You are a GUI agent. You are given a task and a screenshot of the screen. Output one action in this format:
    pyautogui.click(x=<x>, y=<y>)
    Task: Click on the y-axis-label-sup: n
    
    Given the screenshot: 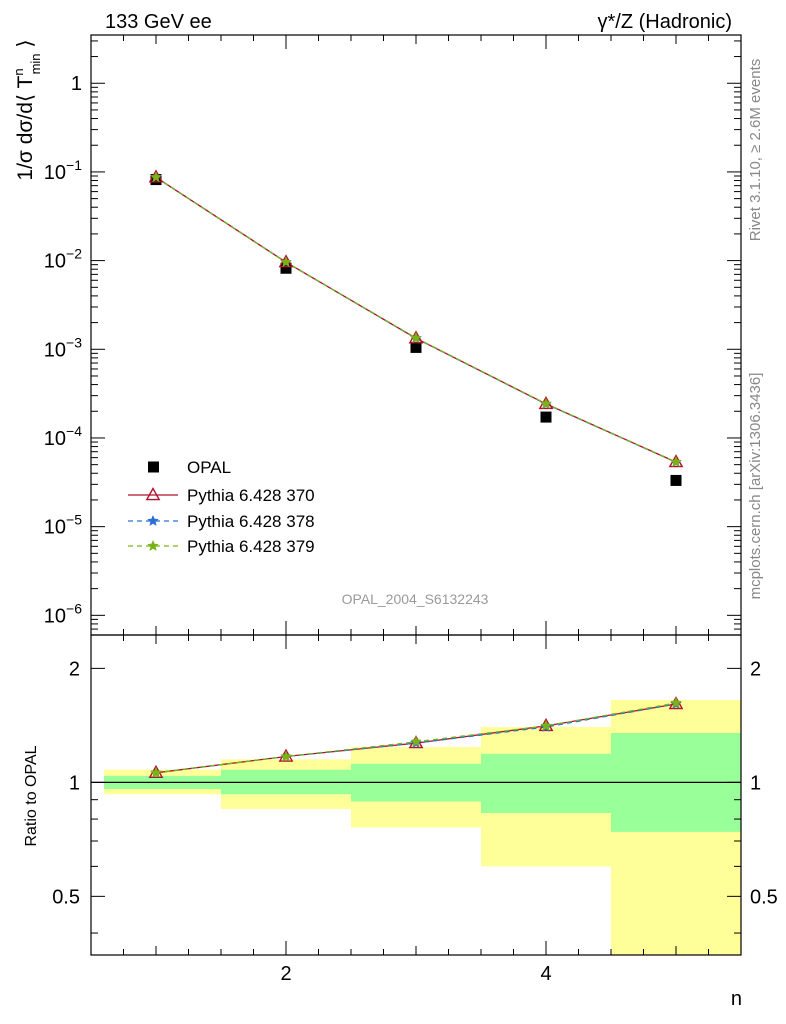 What is the action you would take?
    pyautogui.click(x=18, y=71)
    